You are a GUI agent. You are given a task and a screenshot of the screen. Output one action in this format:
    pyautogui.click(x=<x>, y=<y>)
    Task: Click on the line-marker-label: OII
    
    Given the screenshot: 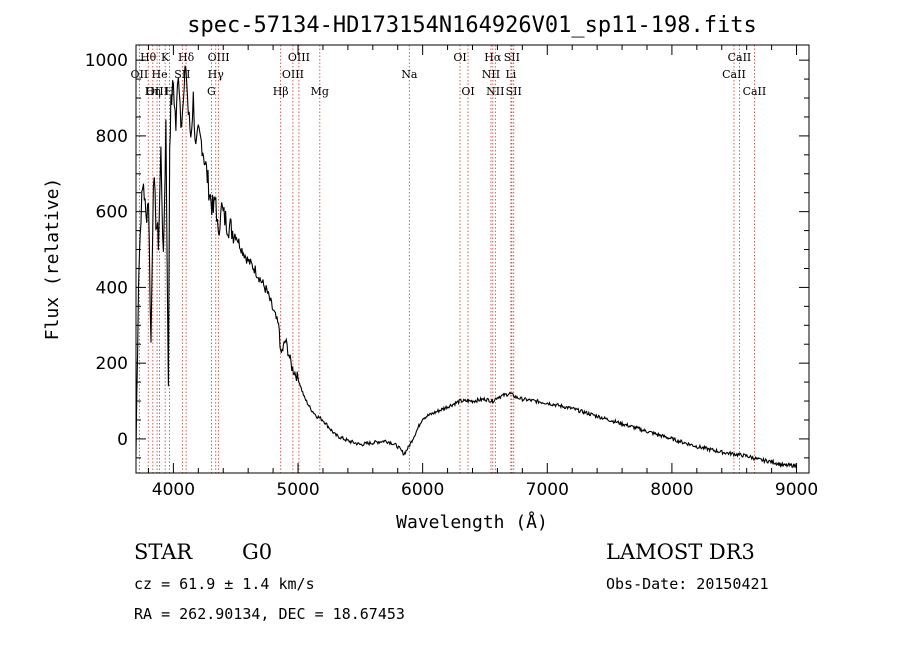 What is the action you would take?
    pyautogui.click(x=140, y=74)
    